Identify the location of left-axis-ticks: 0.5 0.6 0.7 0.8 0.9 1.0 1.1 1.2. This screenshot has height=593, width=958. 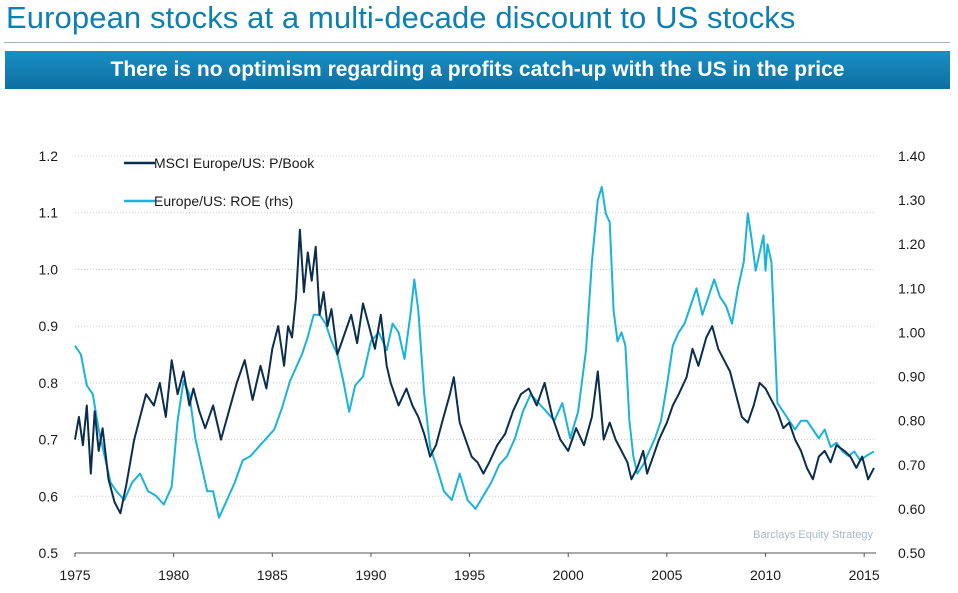
(49, 354).